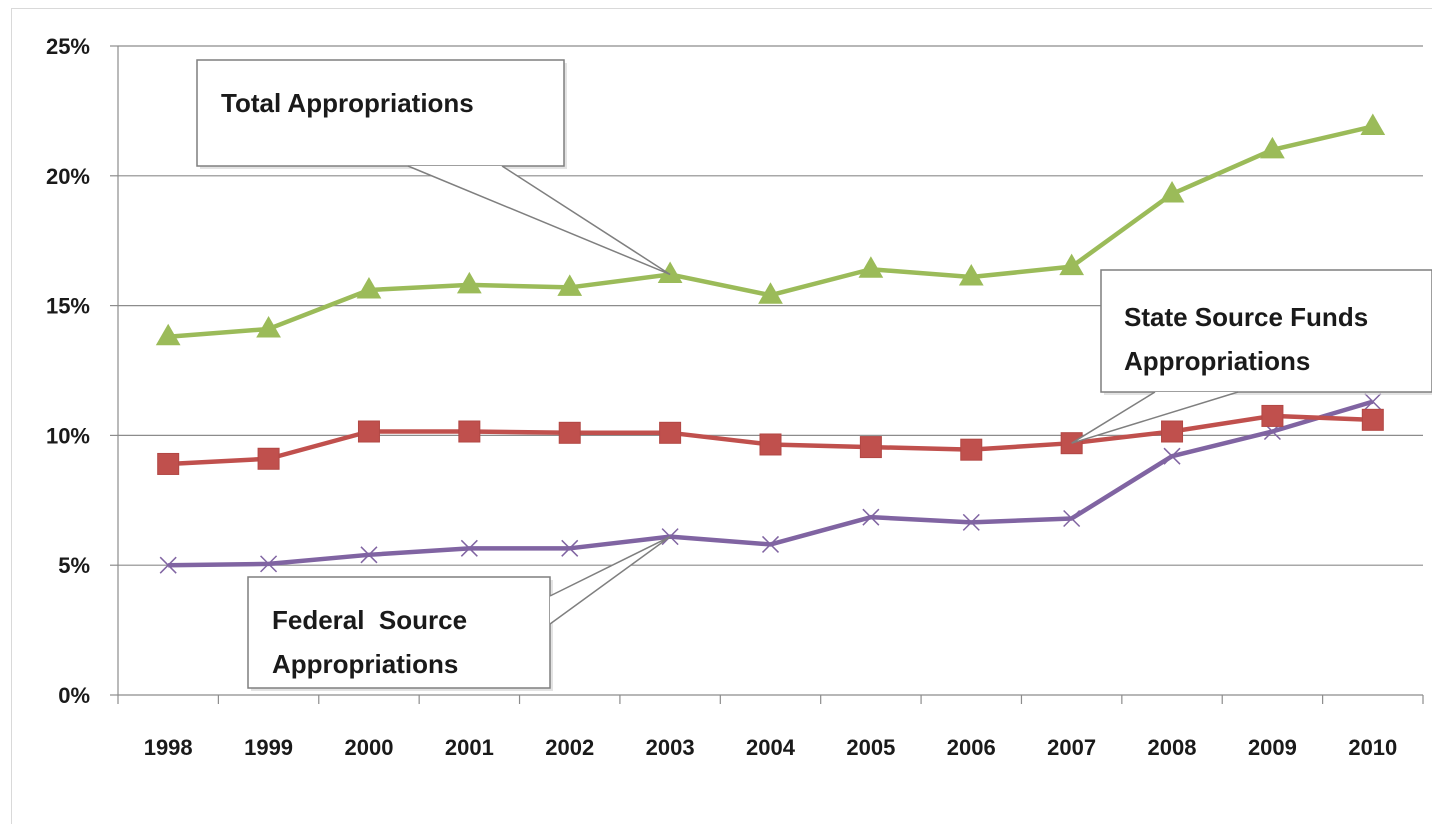  What do you see at coordinates (971, 747) in the screenshot?
I see `x-tick-label: 2006` at bounding box center [971, 747].